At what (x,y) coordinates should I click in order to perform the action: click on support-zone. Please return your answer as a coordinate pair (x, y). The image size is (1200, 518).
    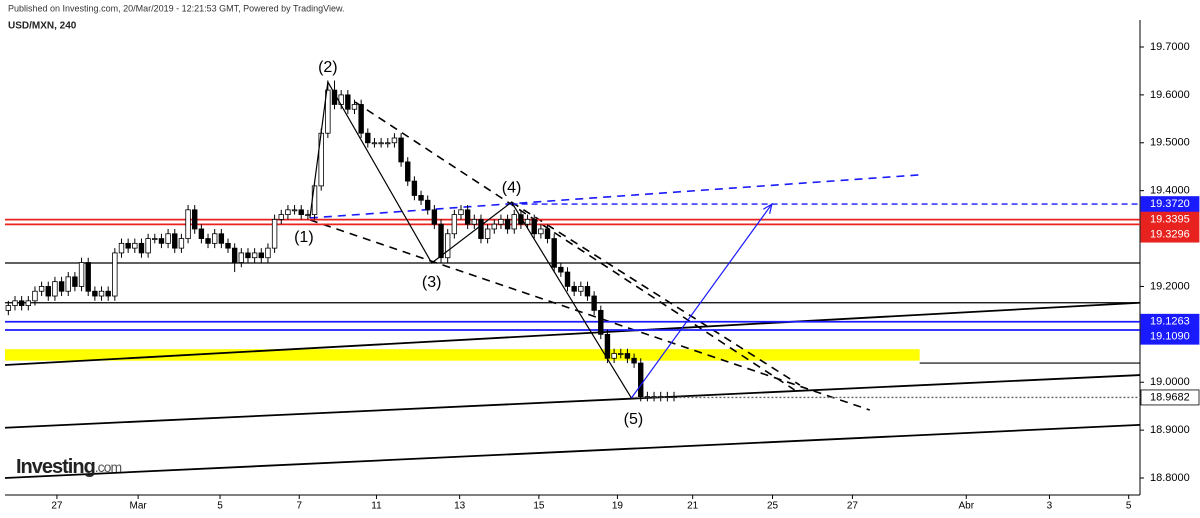
    Looking at the image, I should click on (462, 355).